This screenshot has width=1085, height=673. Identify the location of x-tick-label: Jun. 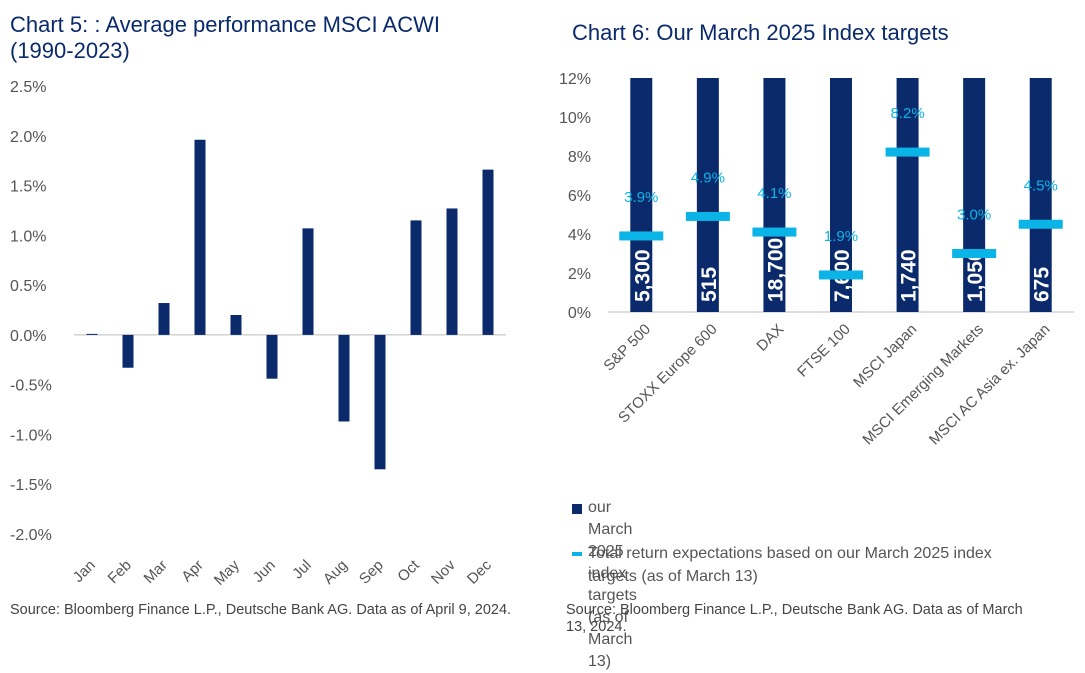
(264, 571).